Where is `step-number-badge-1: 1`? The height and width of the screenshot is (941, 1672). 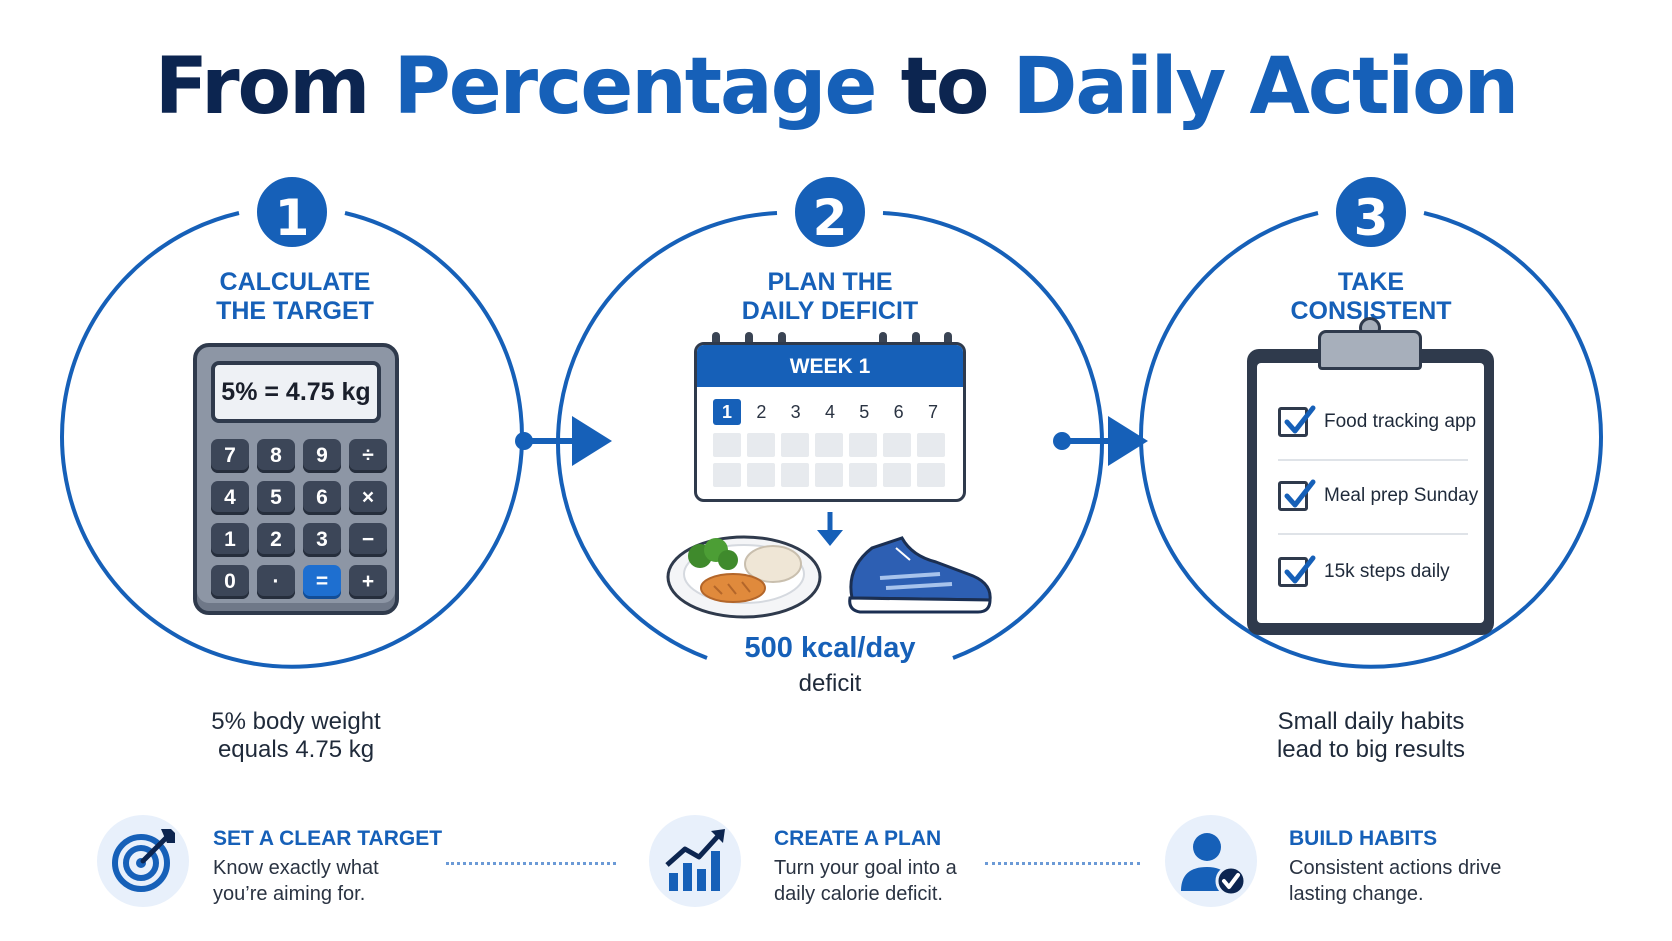 step-number-badge-1: 1 is located at coordinates (292, 212).